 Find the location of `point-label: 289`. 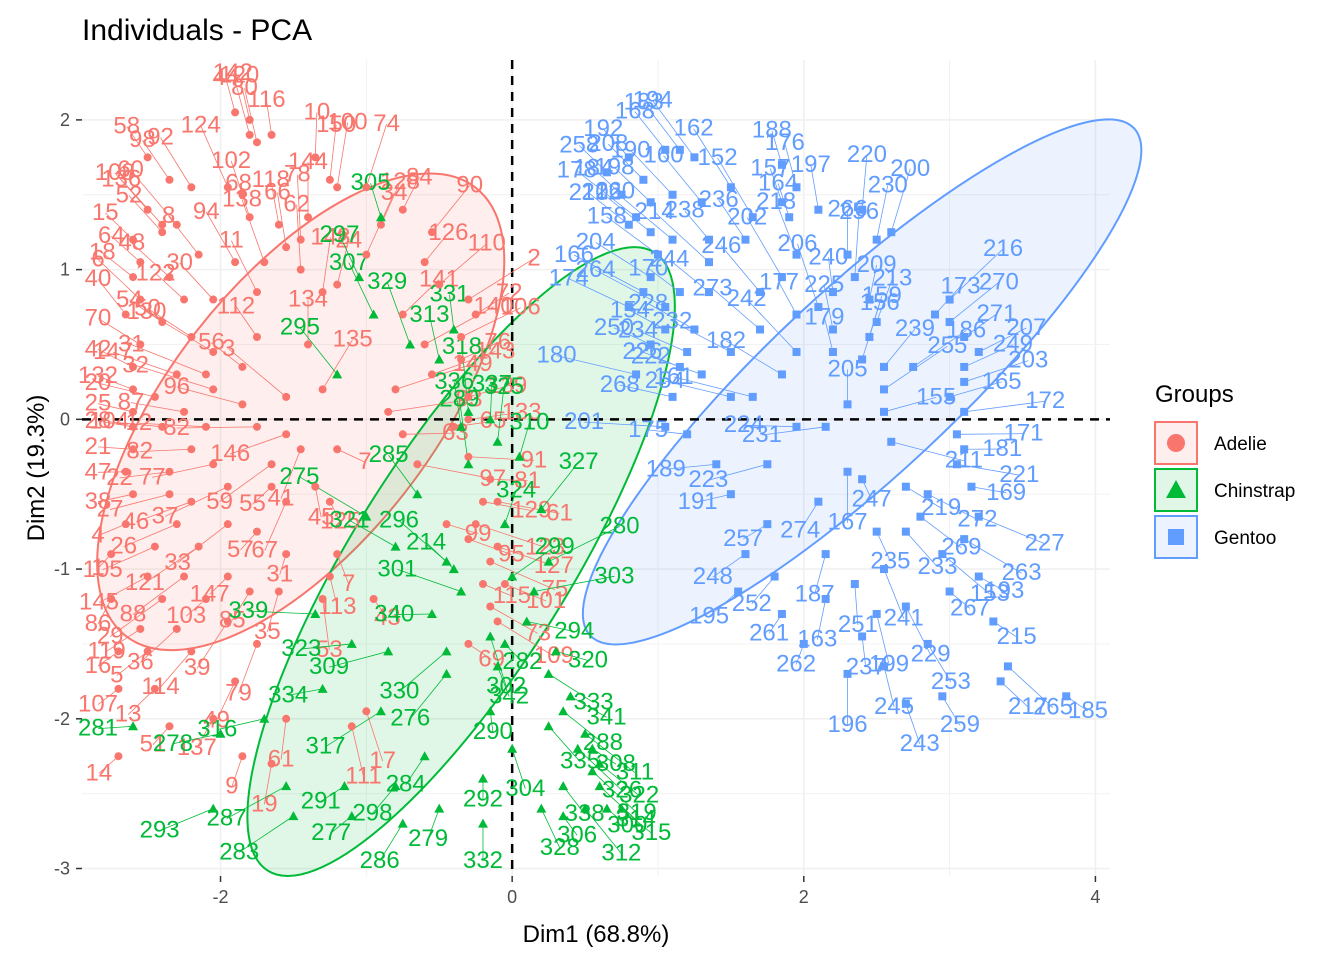

point-label: 289 is located at coordinates (459, 399).